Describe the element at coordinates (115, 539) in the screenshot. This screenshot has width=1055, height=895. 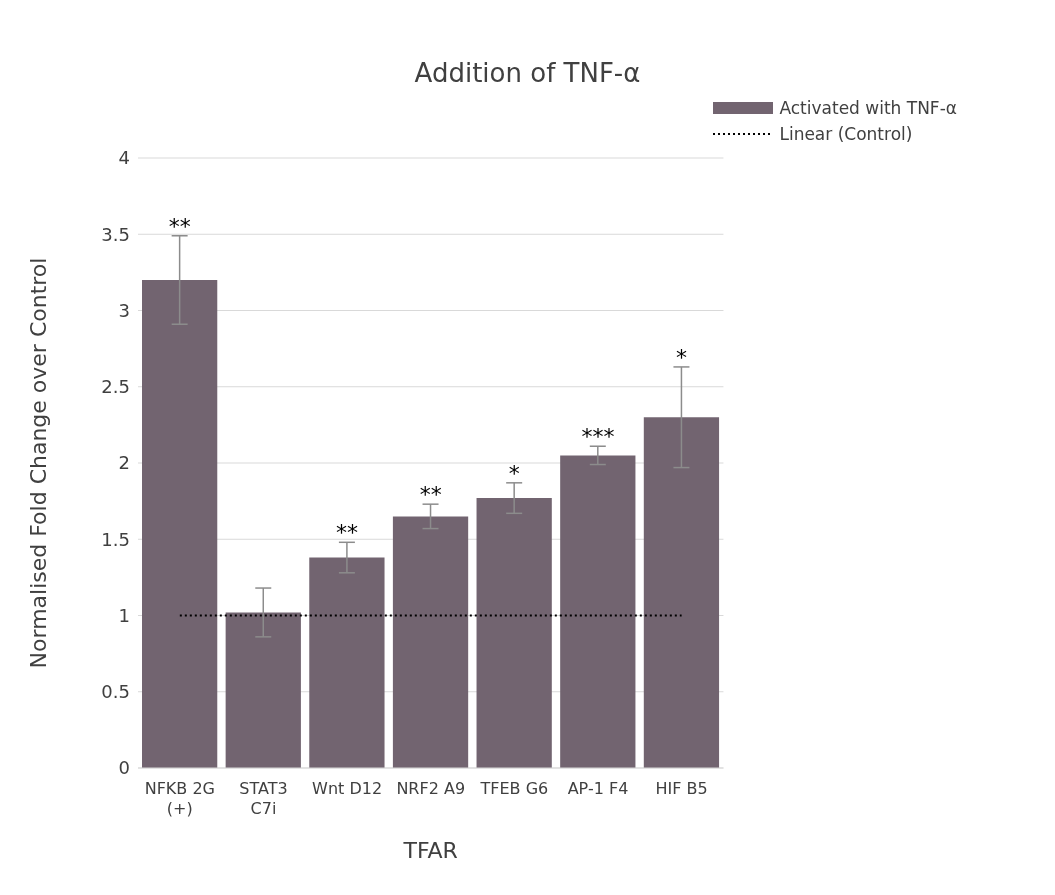
I see `y-tick-label: 1.5` at that location.